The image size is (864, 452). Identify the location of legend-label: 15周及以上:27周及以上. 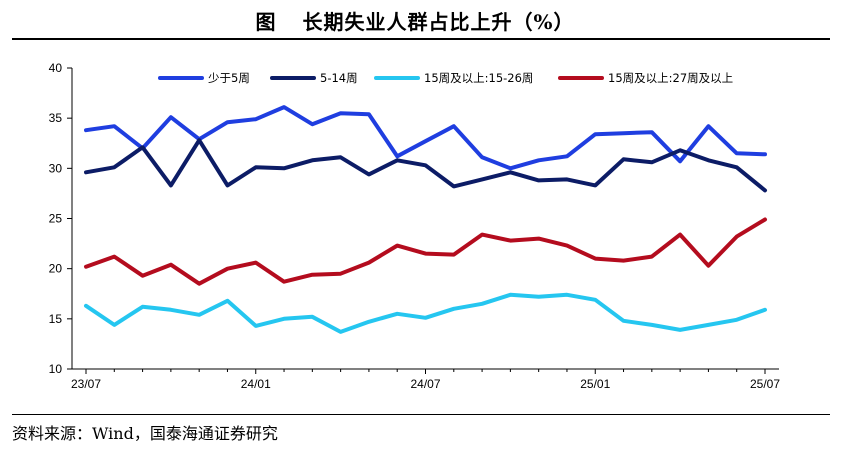
(670, 78).